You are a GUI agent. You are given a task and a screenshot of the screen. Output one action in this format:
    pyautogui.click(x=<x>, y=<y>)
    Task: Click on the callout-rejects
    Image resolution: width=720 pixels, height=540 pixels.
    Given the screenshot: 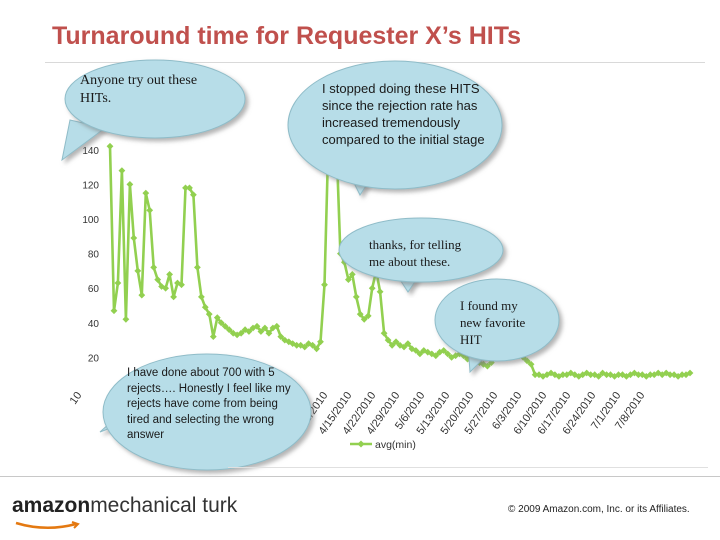 What is the action you would take?
    pyautogui.click(x=205, y=412)
    